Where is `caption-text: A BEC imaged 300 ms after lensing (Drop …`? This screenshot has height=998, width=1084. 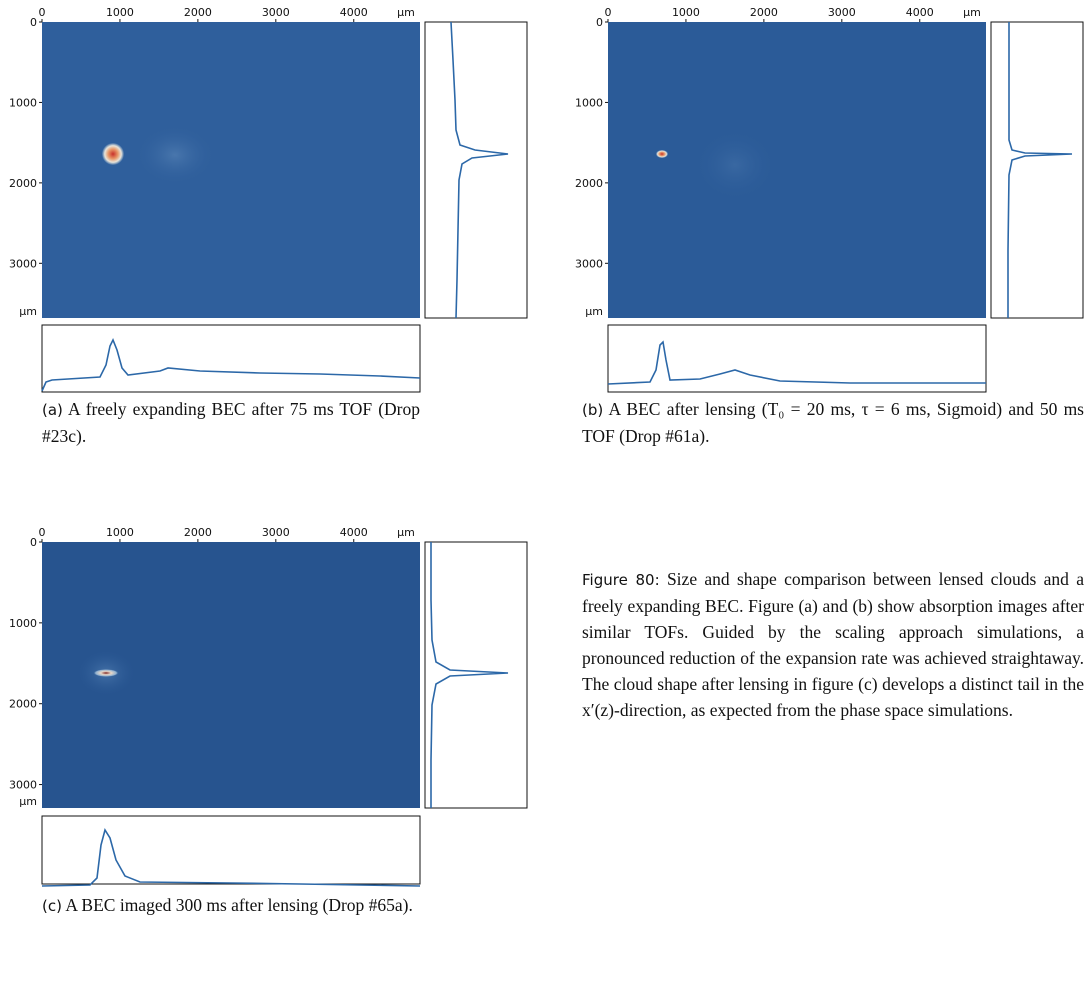
caption-text: A BEC imaged 300 ms after lensing (Drop … is located at coordinates (239, 905).